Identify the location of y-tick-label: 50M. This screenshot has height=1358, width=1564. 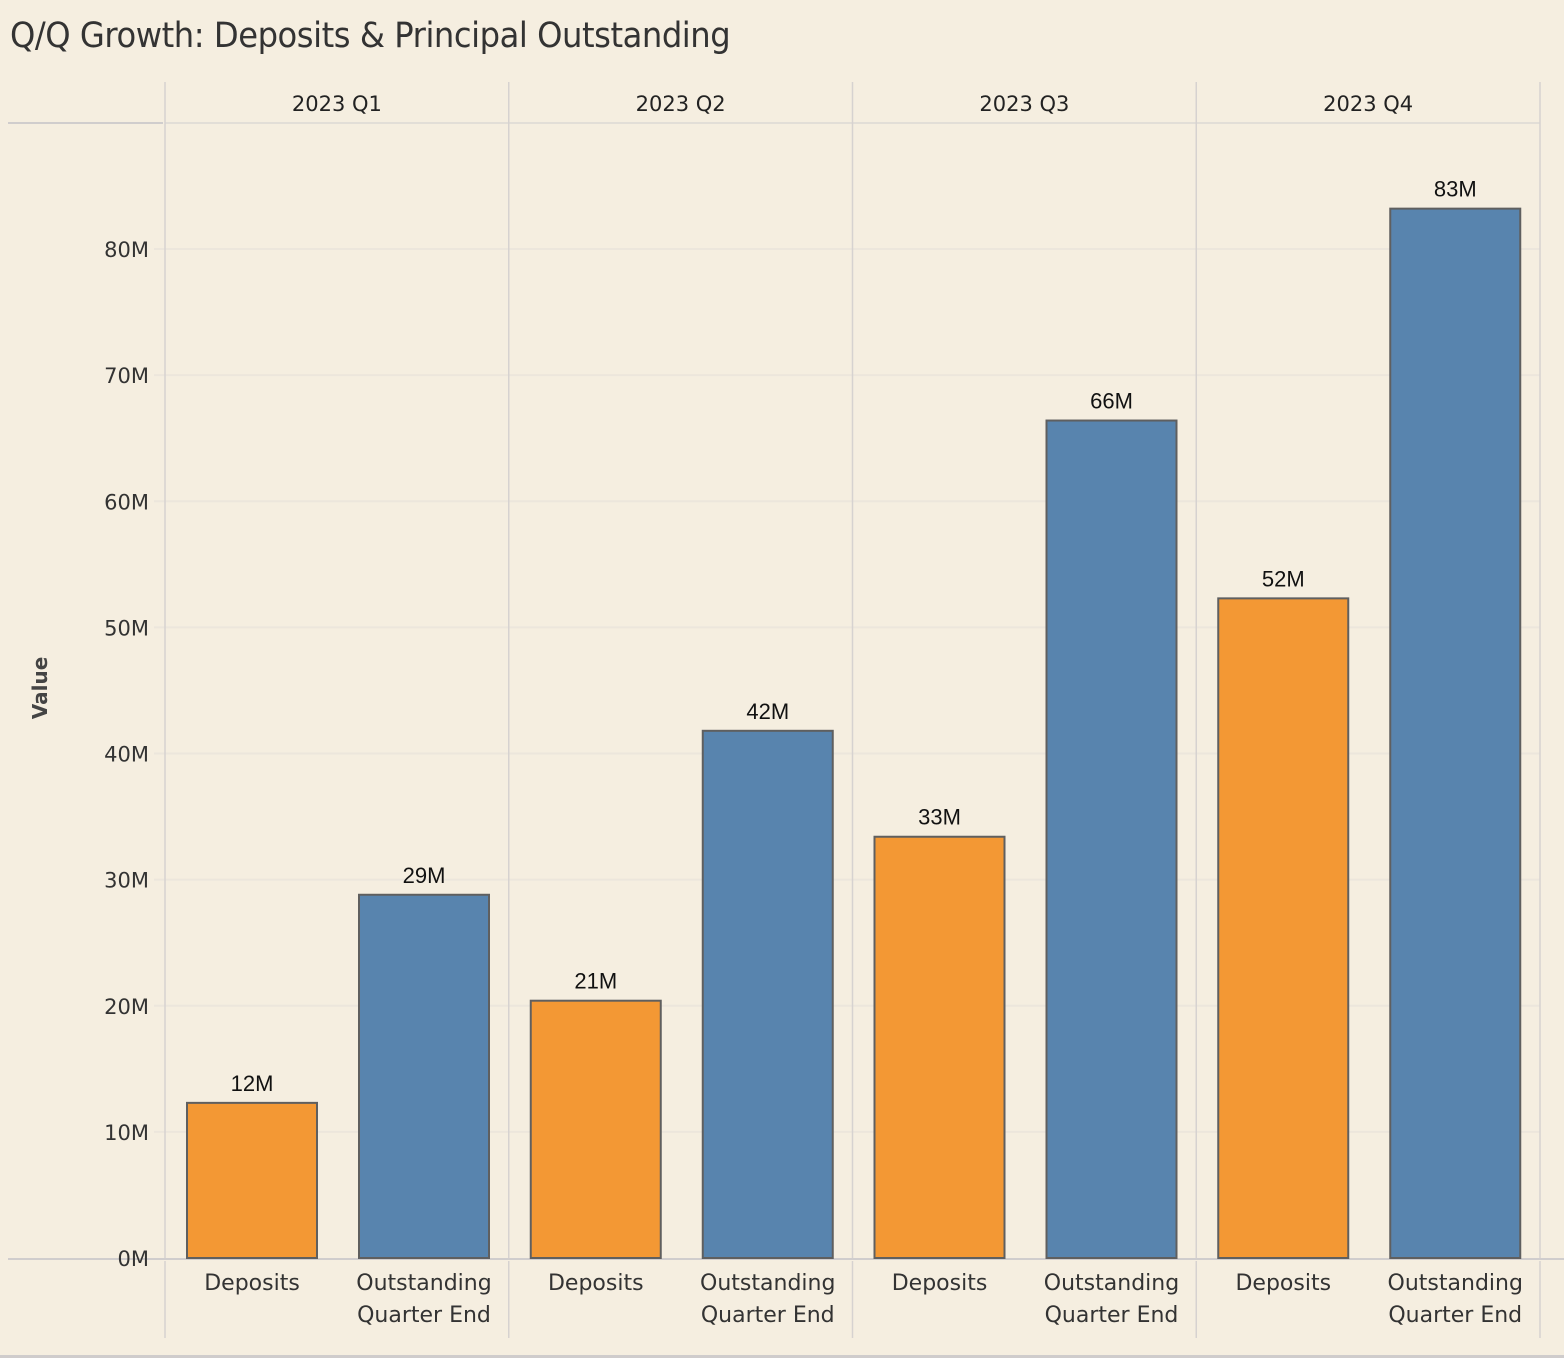
(126, 628).